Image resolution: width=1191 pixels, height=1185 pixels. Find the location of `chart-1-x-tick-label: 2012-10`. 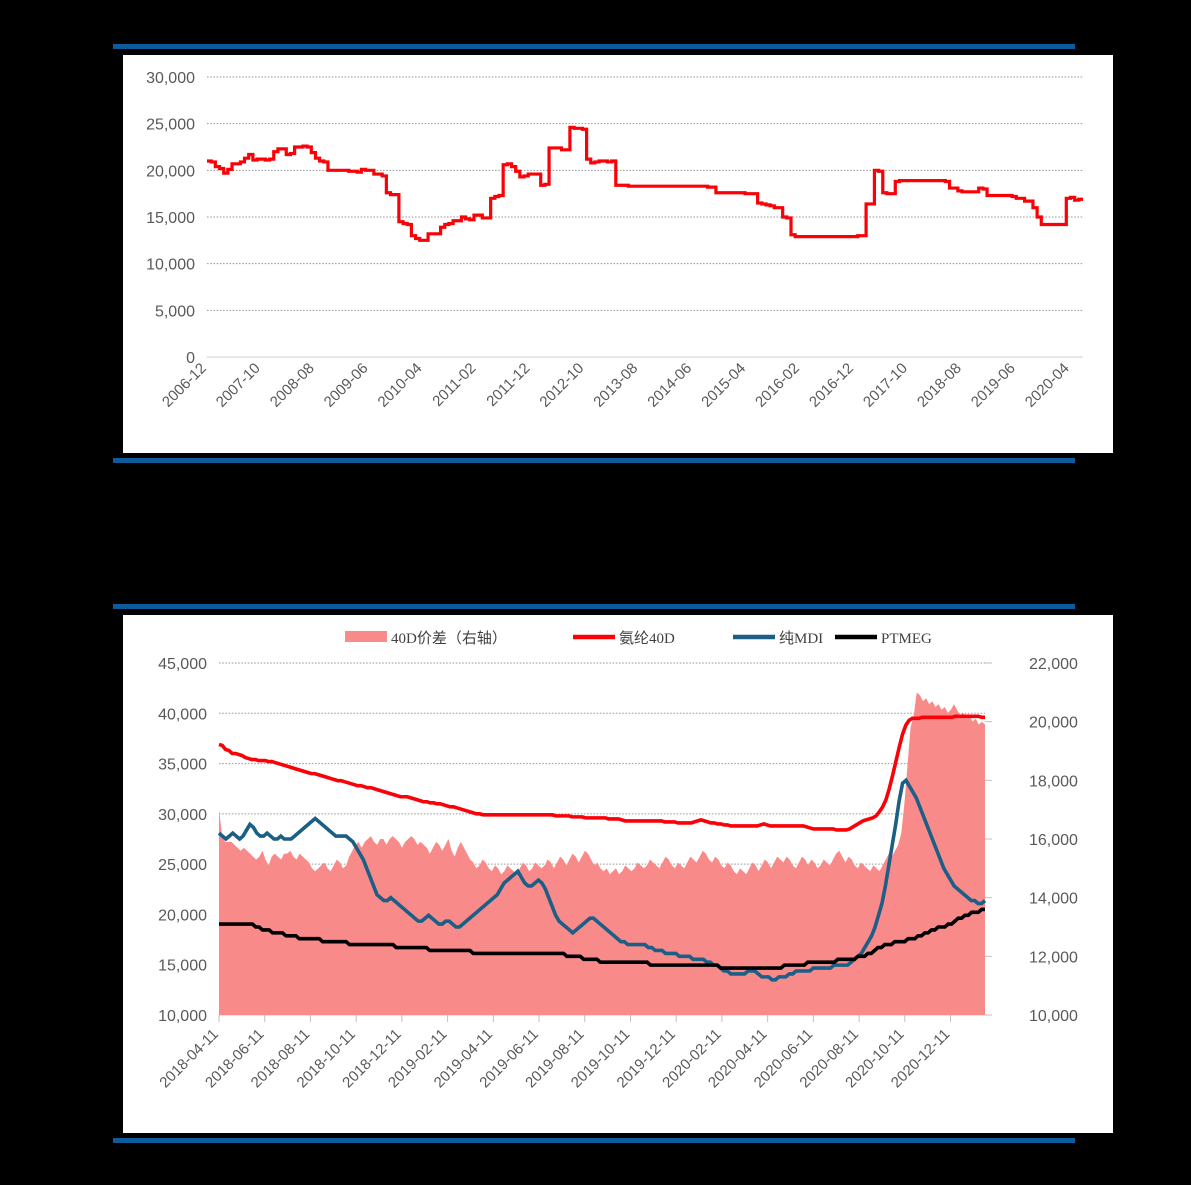

chart-1-x-tick-label: 2012-10 is located at coordinates (561, 385).